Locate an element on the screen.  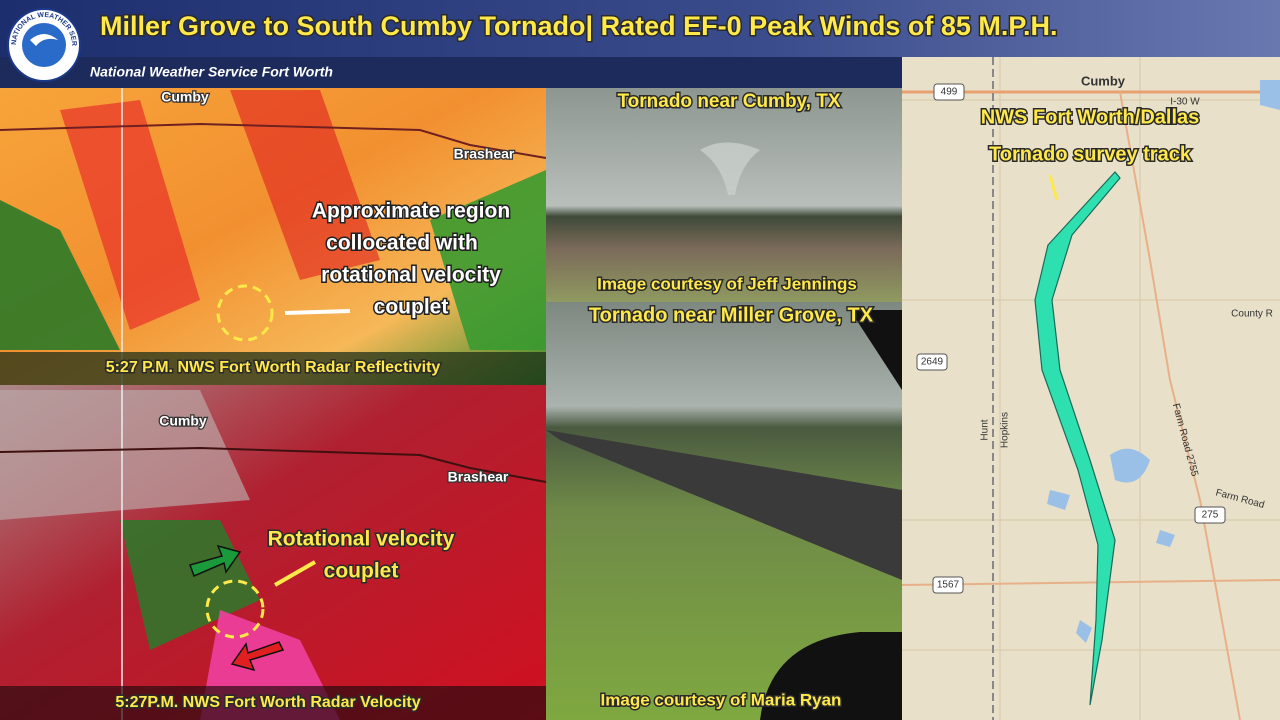
road-label: 2649 is located at coordinates (932, 362).